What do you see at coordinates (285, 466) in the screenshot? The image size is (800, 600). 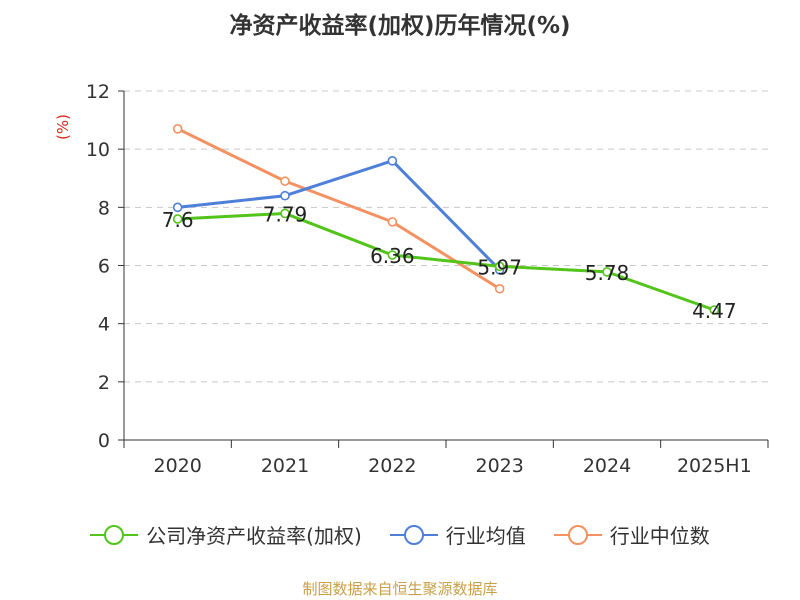 I see `x-tick-label: 2021` at bounding box center [285, 466].